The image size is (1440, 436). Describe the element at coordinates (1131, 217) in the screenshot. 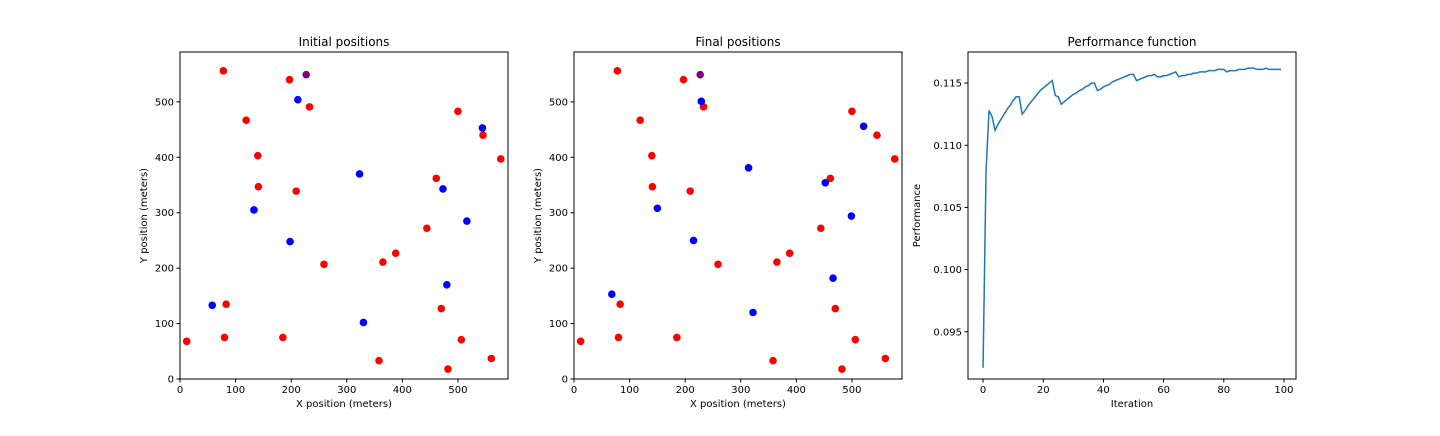

I see `series-line` at that location.